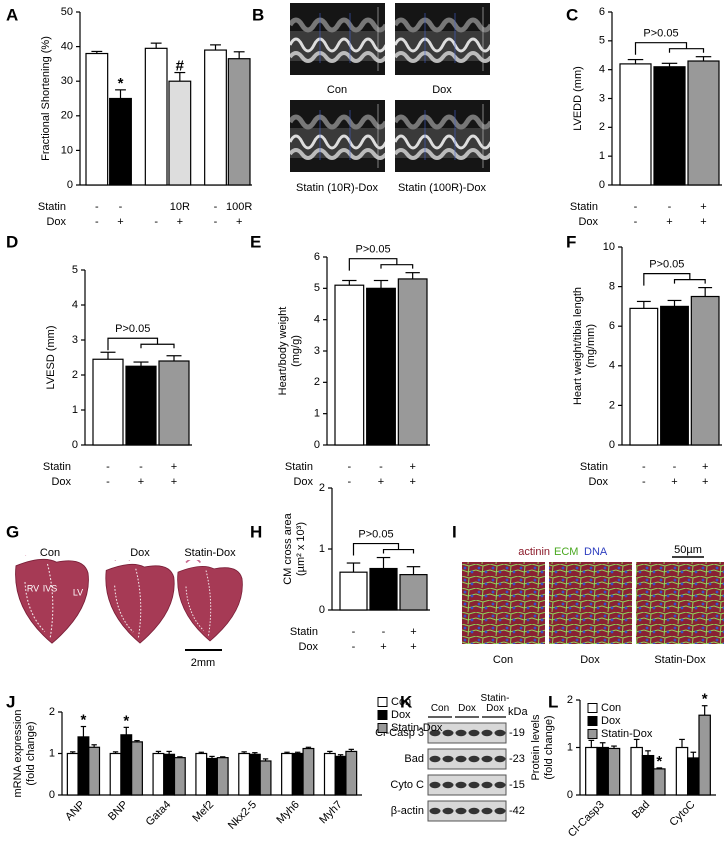  What do you see at coordinates (337, 188) in the screenshot?
I see `image-label: Statin (10R)-Dox` at bounding box center [337, 188].